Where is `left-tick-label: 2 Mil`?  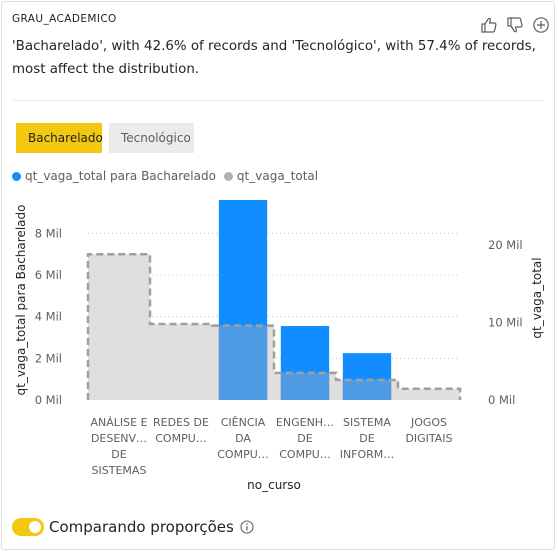 left-tick-label: 2 Mil is located at coordinates (48, 358).